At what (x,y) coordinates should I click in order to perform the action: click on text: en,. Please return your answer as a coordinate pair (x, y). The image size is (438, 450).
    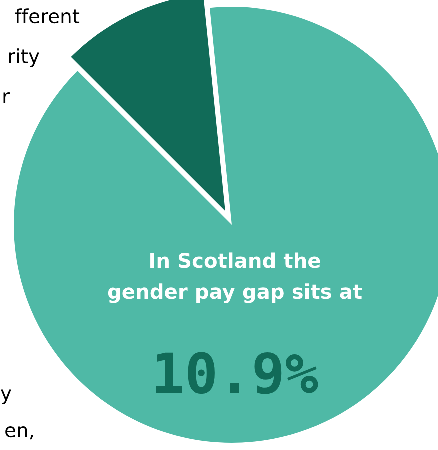
    Looking at the image, I should click on (20, 433).